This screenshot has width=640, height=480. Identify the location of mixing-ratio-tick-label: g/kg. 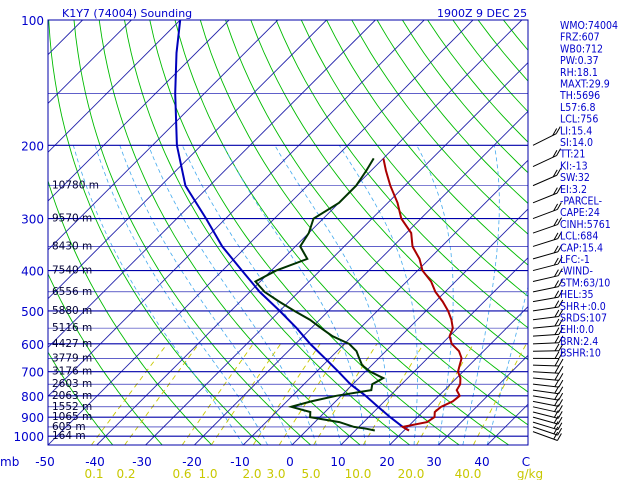
(530, 473).